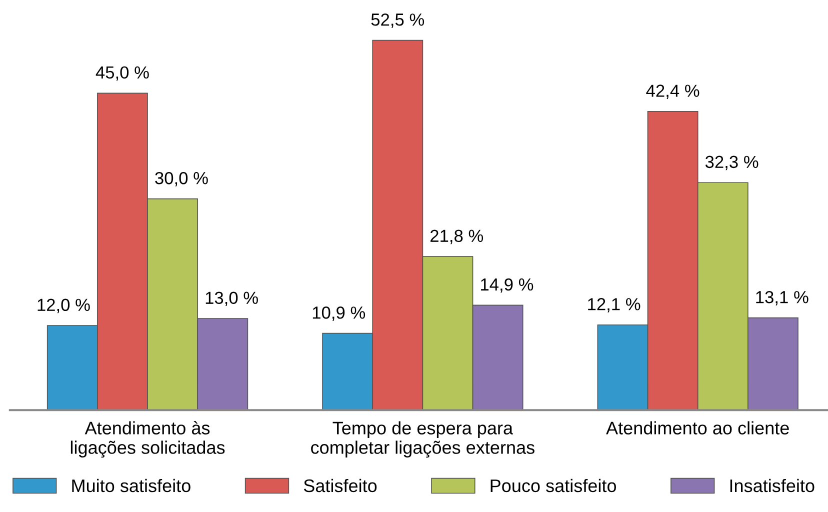 The image size is (828, 512). What do you see at coordinates (397, 21) in the screenshot?
I see `data-label: 52,5 %` at bounding box center [397, 21].